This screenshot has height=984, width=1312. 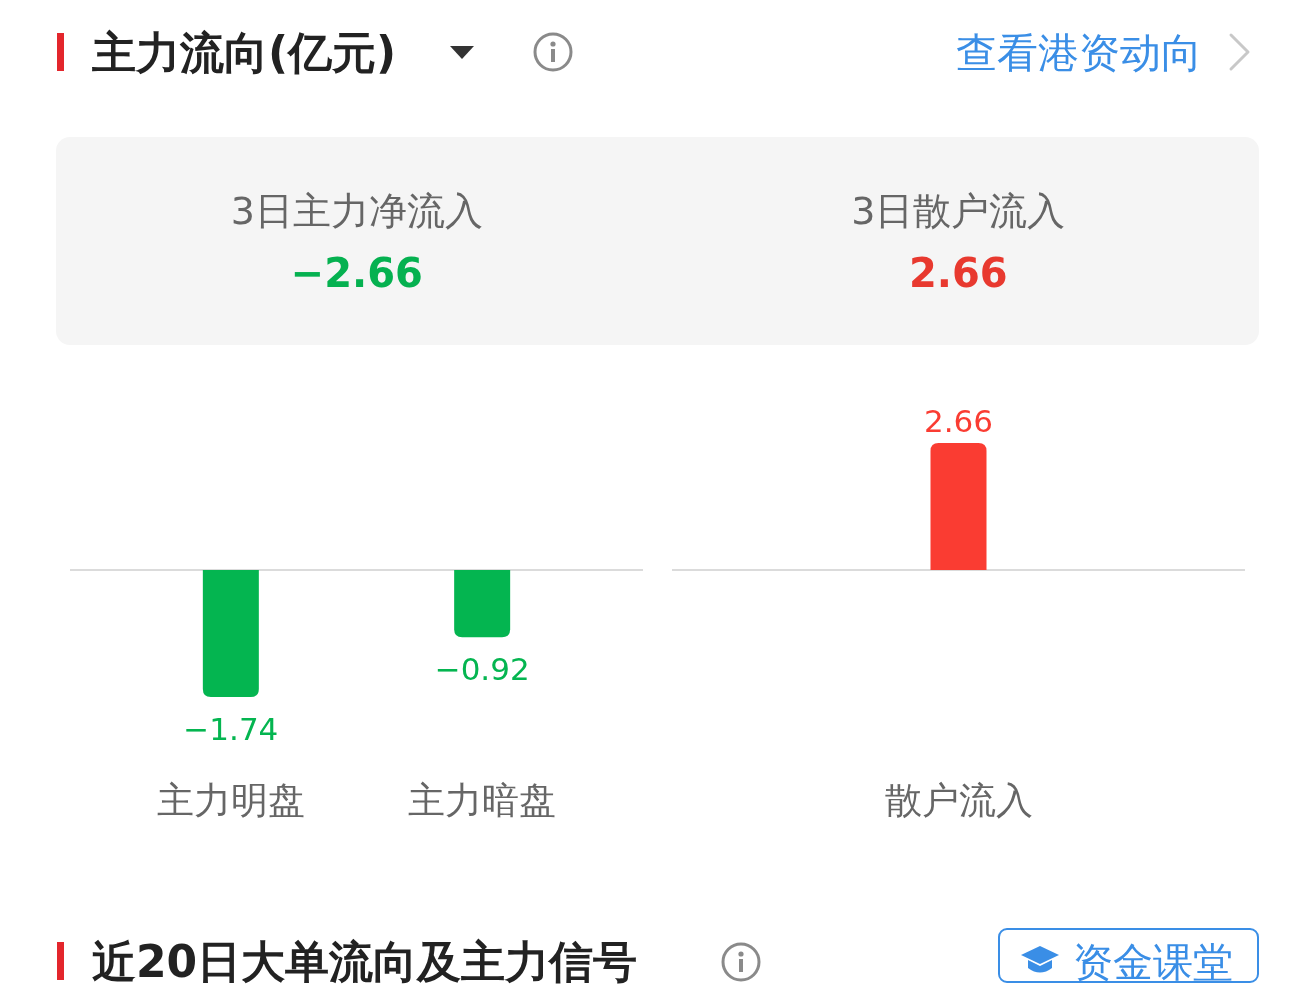 I want to click on data-label: −0.92, so click(x=482, y=669).